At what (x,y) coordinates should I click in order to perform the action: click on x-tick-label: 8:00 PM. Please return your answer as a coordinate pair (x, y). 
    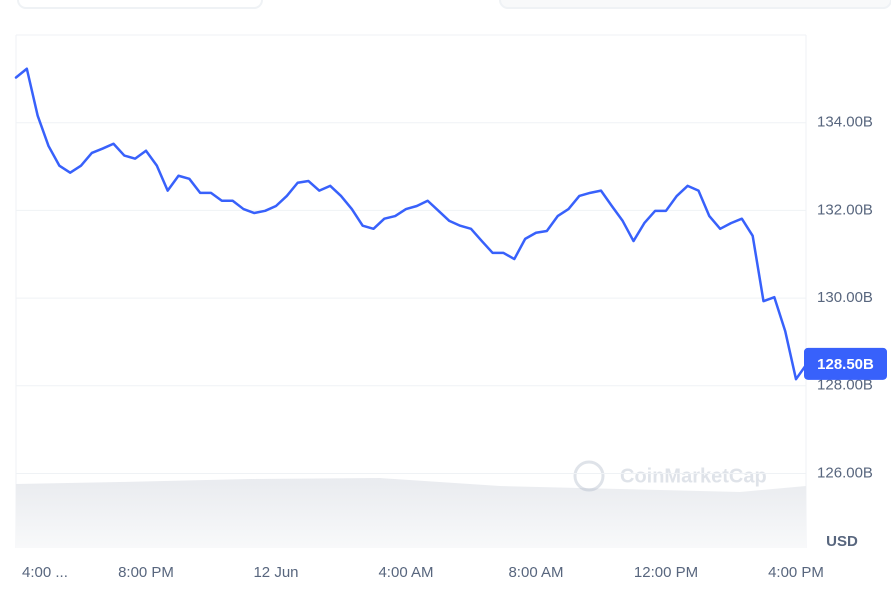
    Looking at the image, I should click on (146, 572).